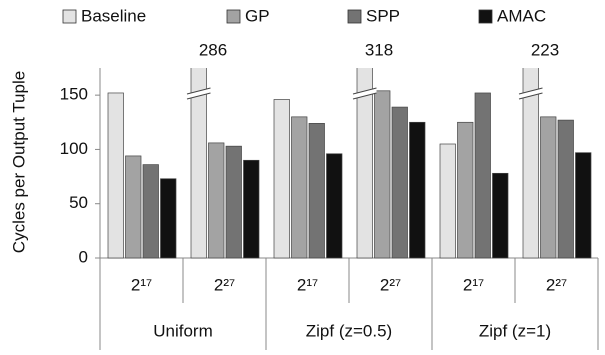 Image resolution: width=605 pixels, height=355 pixels. Describe the element at coordinates (74, 148) in the screenshot. I see `y-tick-label: 100` at that location.